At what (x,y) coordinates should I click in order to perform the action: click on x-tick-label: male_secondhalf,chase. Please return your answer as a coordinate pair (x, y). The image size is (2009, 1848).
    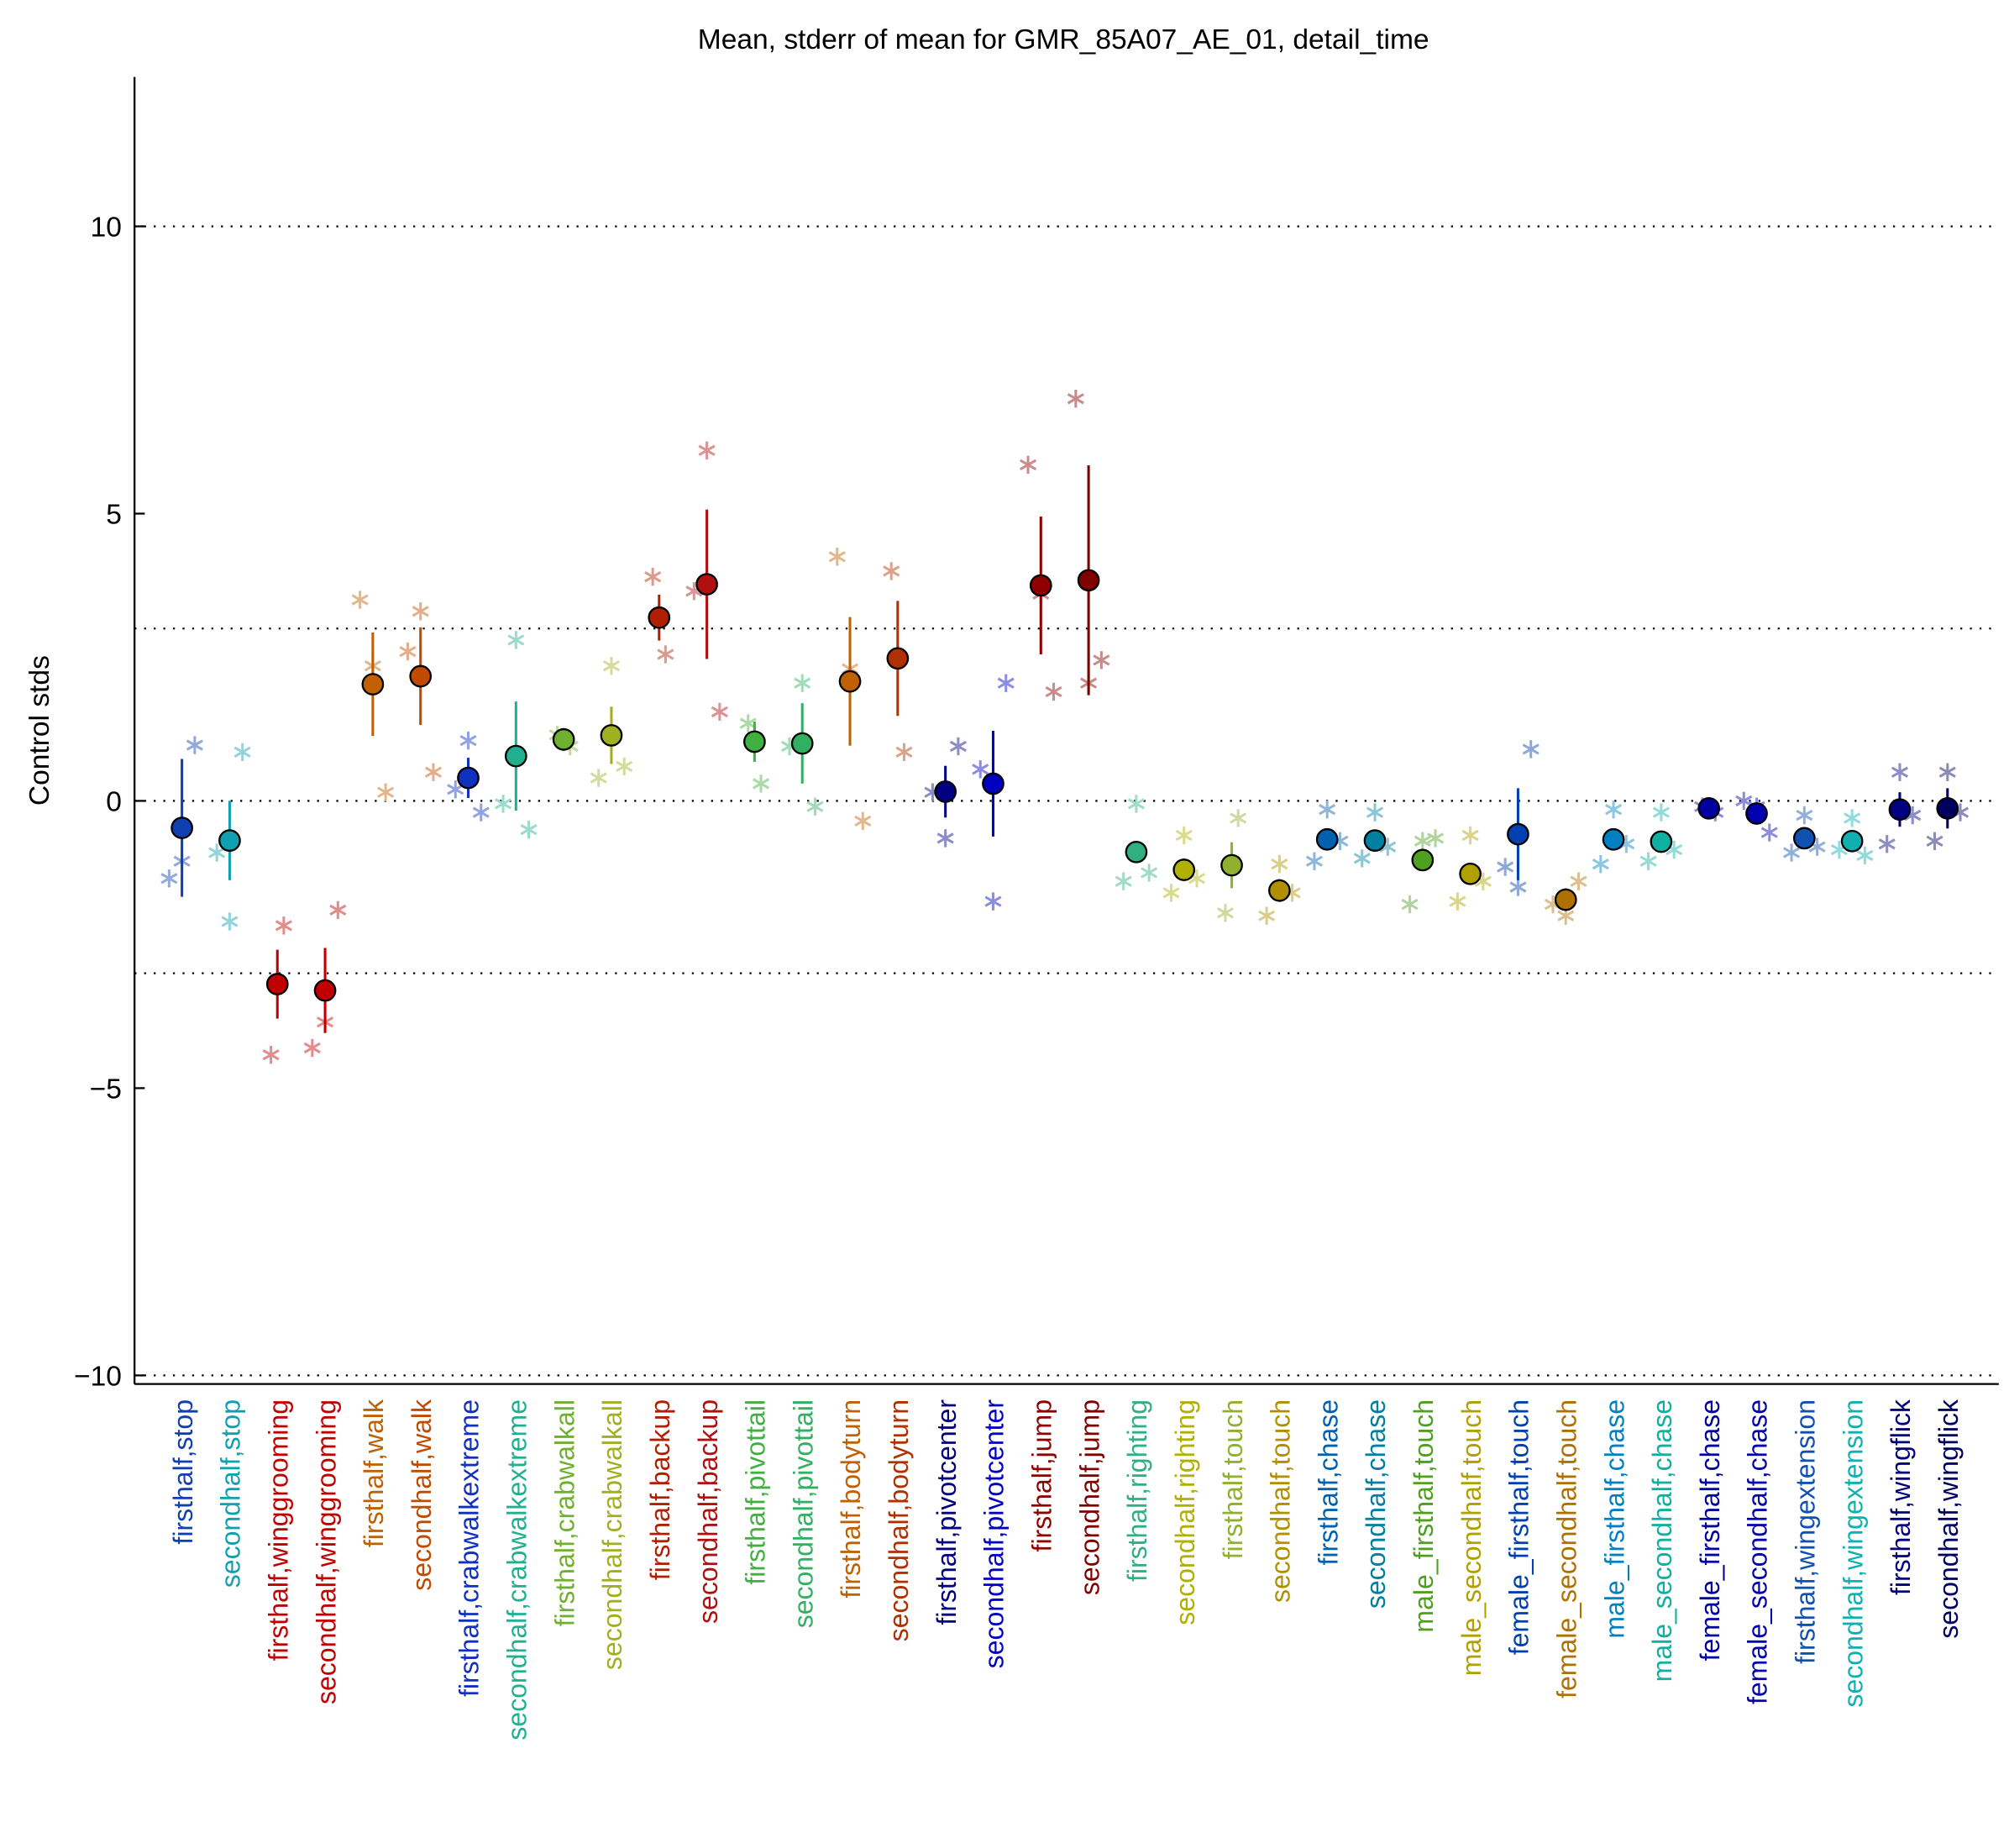
    Looking at the image, I should click on (1662, 1540).